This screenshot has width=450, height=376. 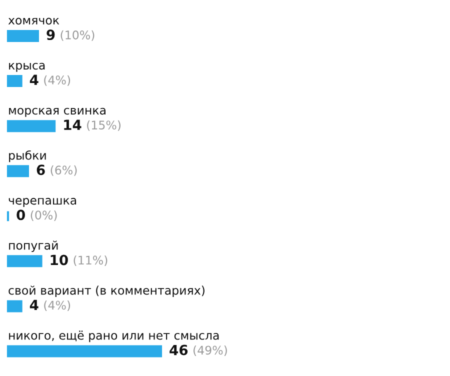 What do you see at coordinates (33, 246) in the screenshot?
I see `y-tick-label: попугай` at bounding box center [33, 246].